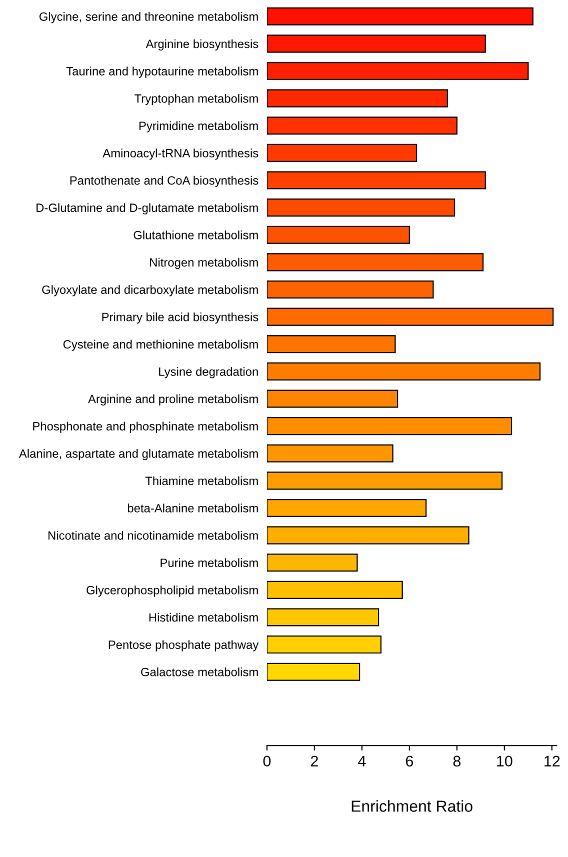 This screenshot has width=568, height=857. Describe the element at coordinates (160, 345) in the screenshot. I see `y-tick-label: Cysteine and methionine metabolism` at that location.